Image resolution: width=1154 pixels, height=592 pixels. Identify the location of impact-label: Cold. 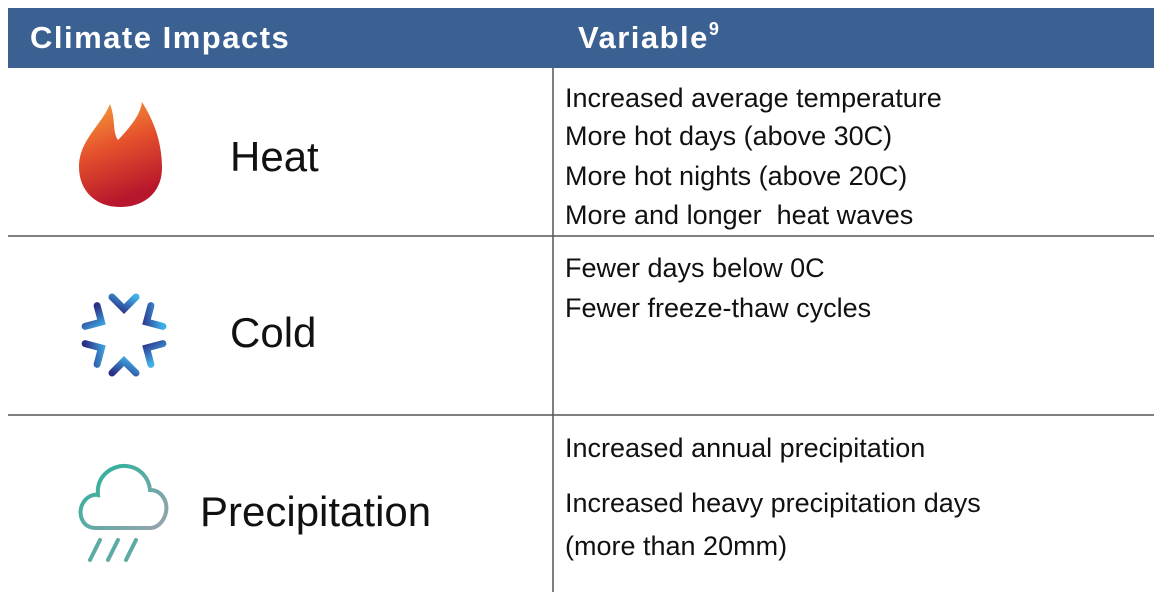
(273, 332).